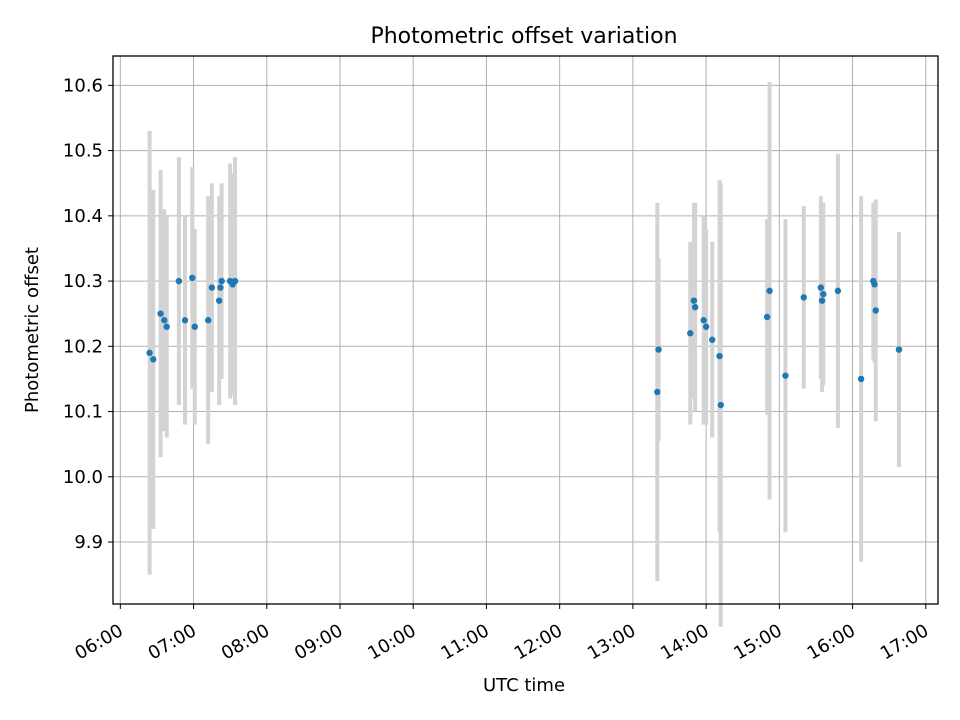  I want to click on y-tick-label: 10.4, so click(83, 216).